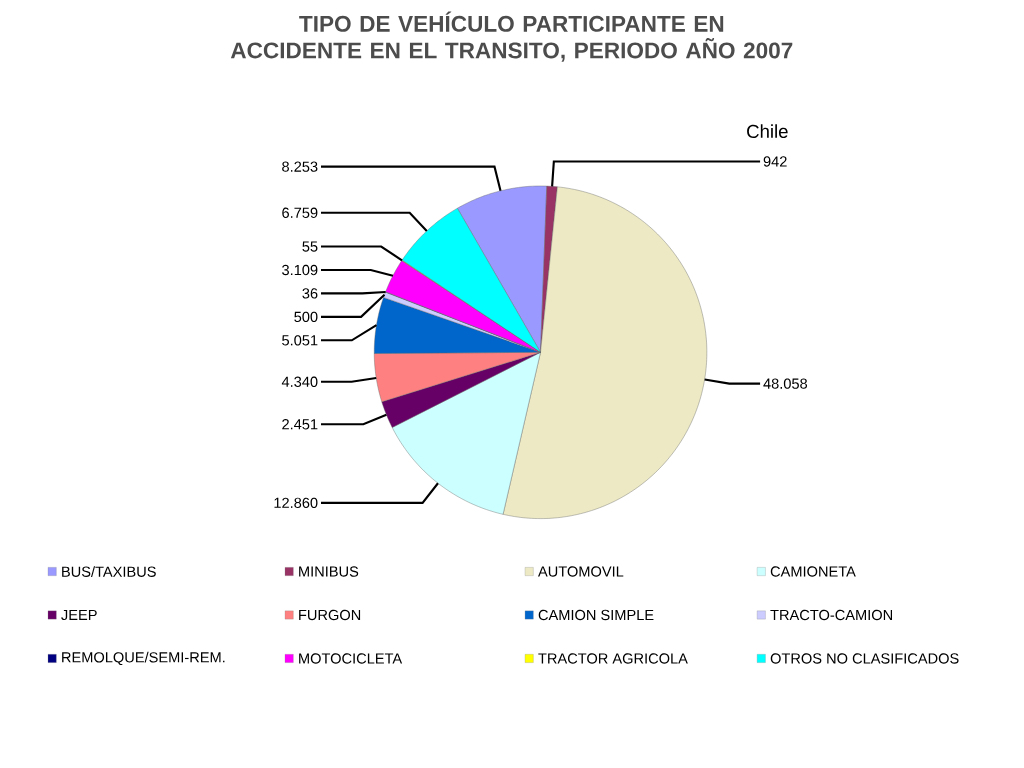 Image resolution: width=1024 pixels, height=768 pixels. I want to click on chart-title: TIPO DE VEHÍCULO PARTICIPANTE EN ACCIDENTE EN EL TRANSITO, PERIODO AÑO 2007, so click(511, 36).